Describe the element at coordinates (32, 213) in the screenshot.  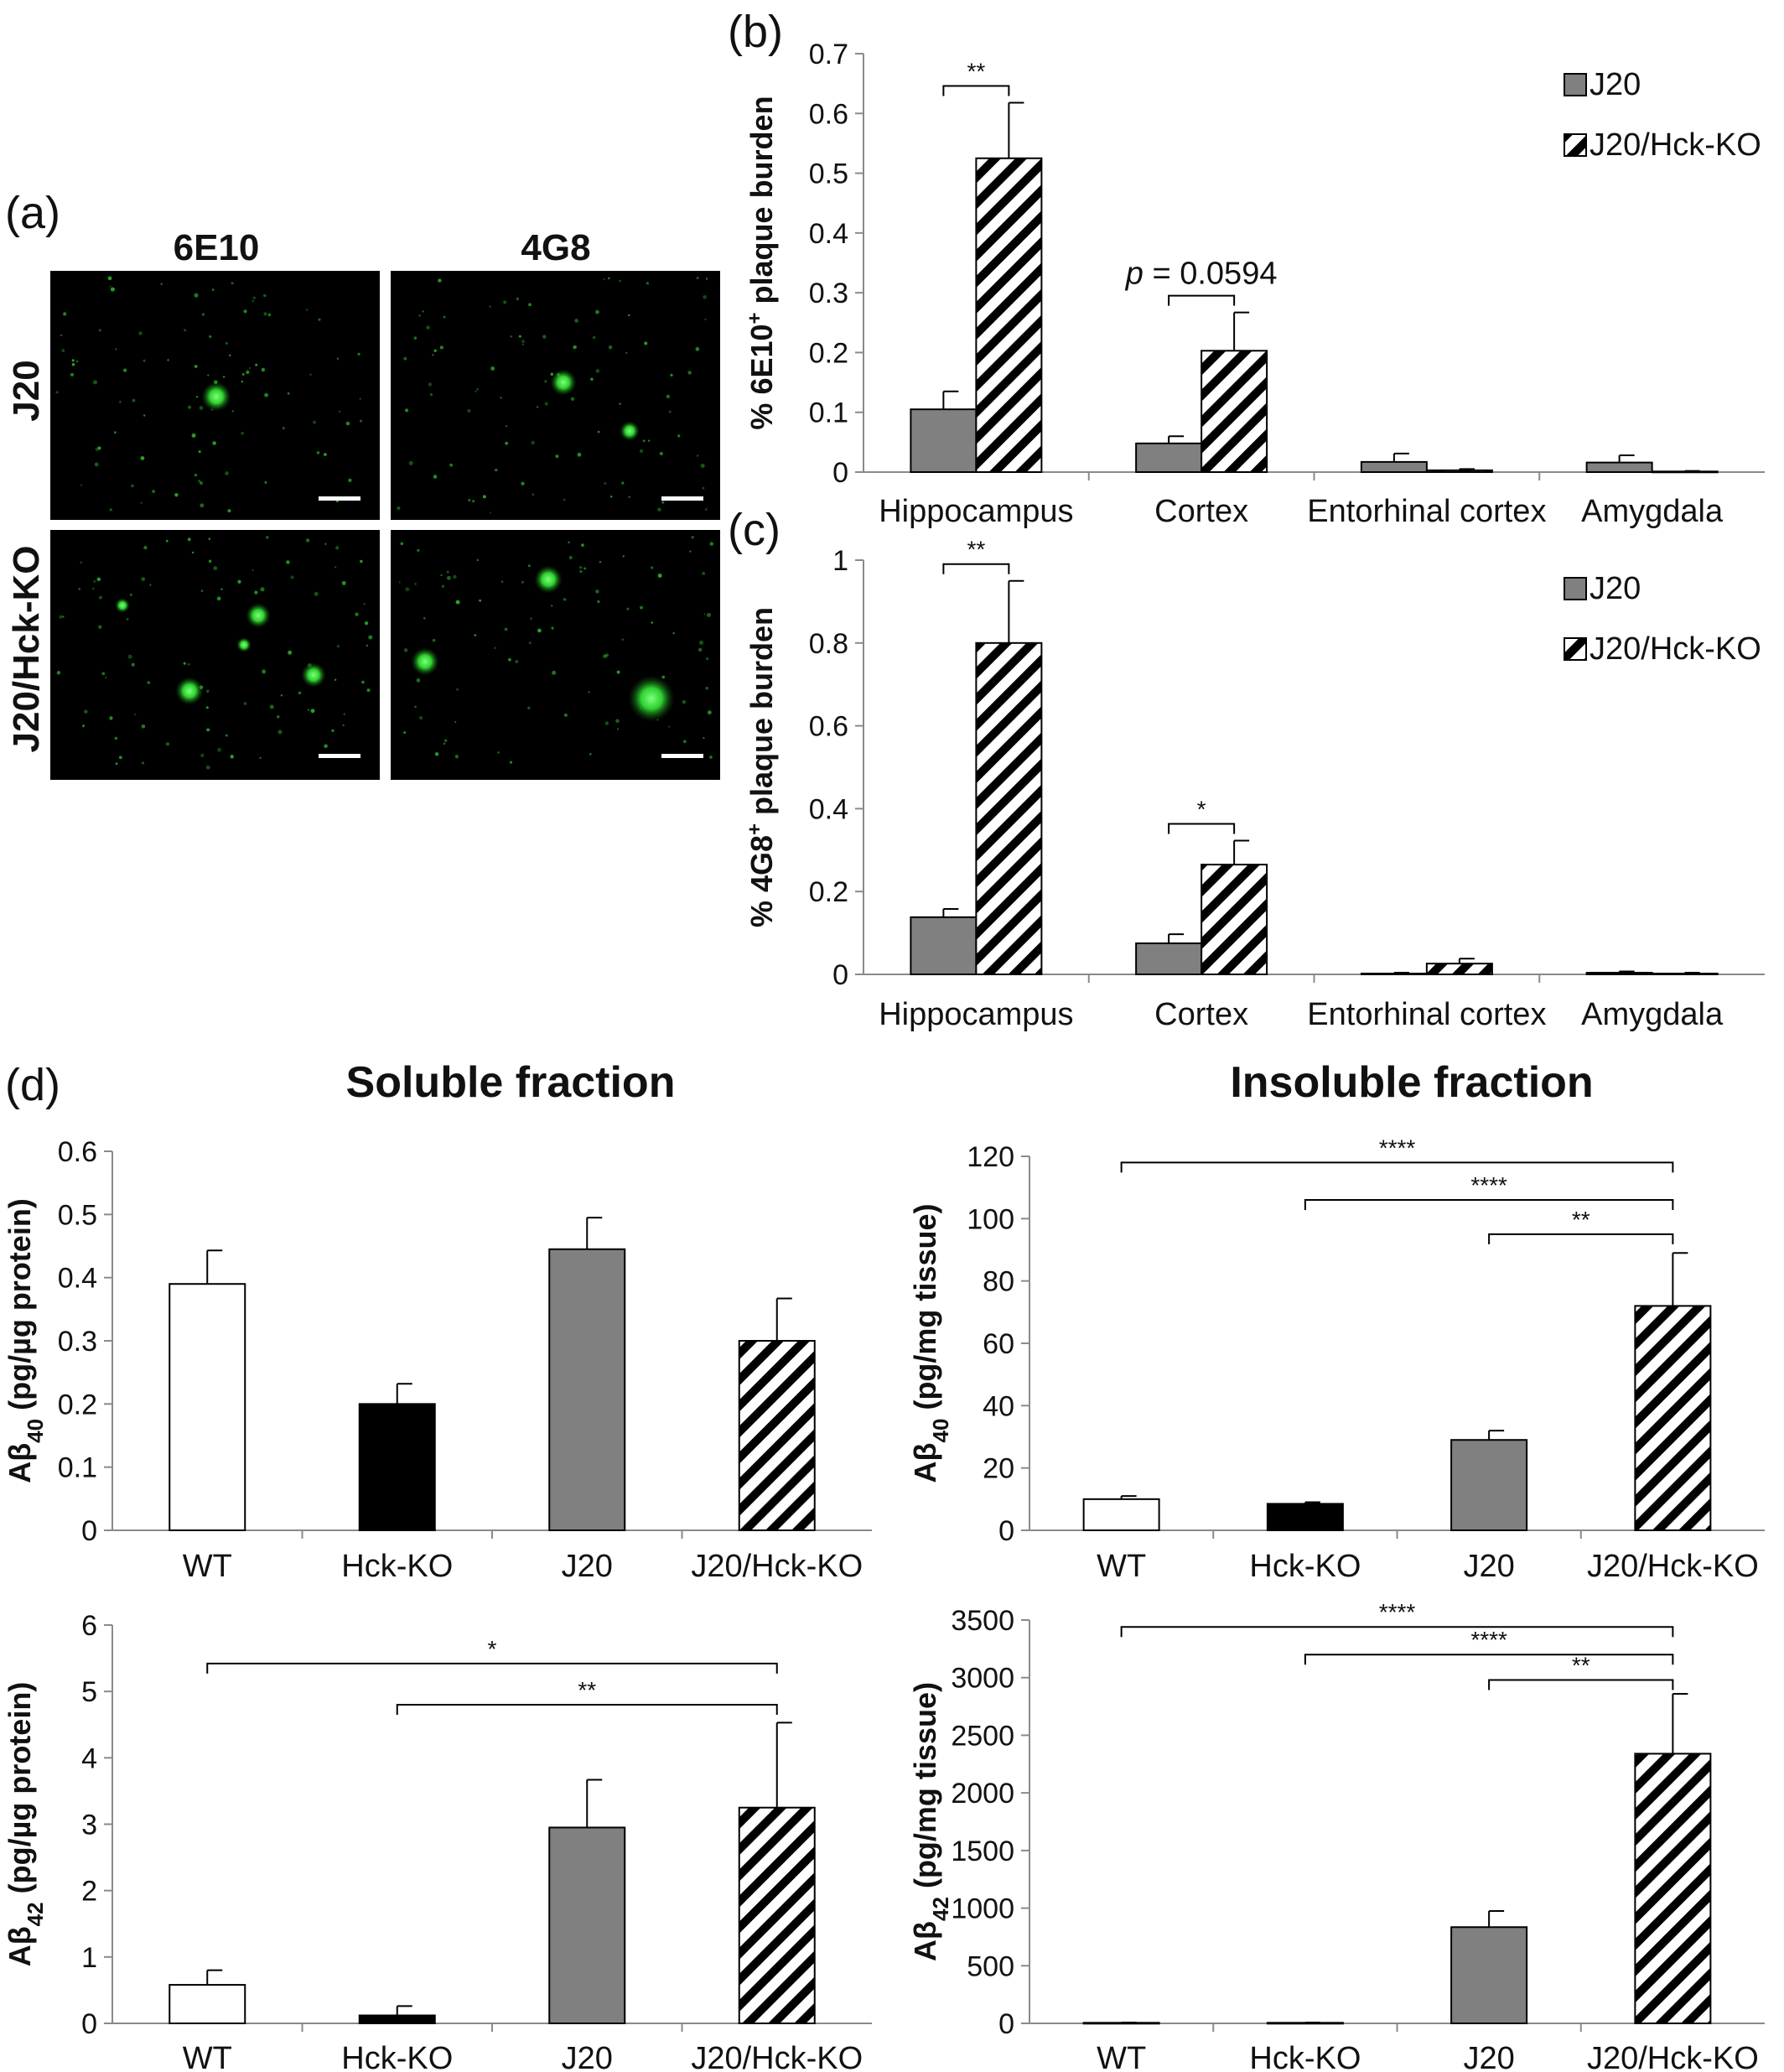
I see `panel-label-a: (a)` at that location.